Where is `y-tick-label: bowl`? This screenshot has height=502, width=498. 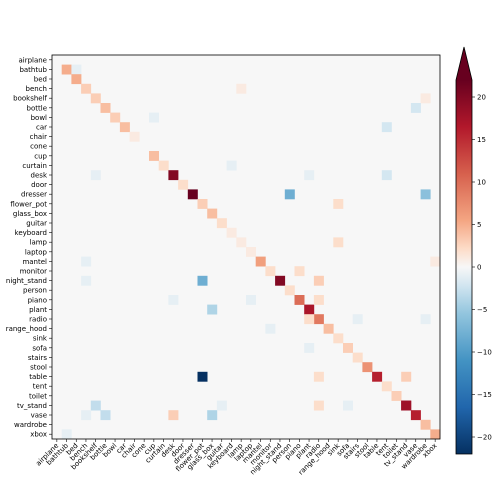
y-tick-label: bowl is located at coordinates (39, 118).